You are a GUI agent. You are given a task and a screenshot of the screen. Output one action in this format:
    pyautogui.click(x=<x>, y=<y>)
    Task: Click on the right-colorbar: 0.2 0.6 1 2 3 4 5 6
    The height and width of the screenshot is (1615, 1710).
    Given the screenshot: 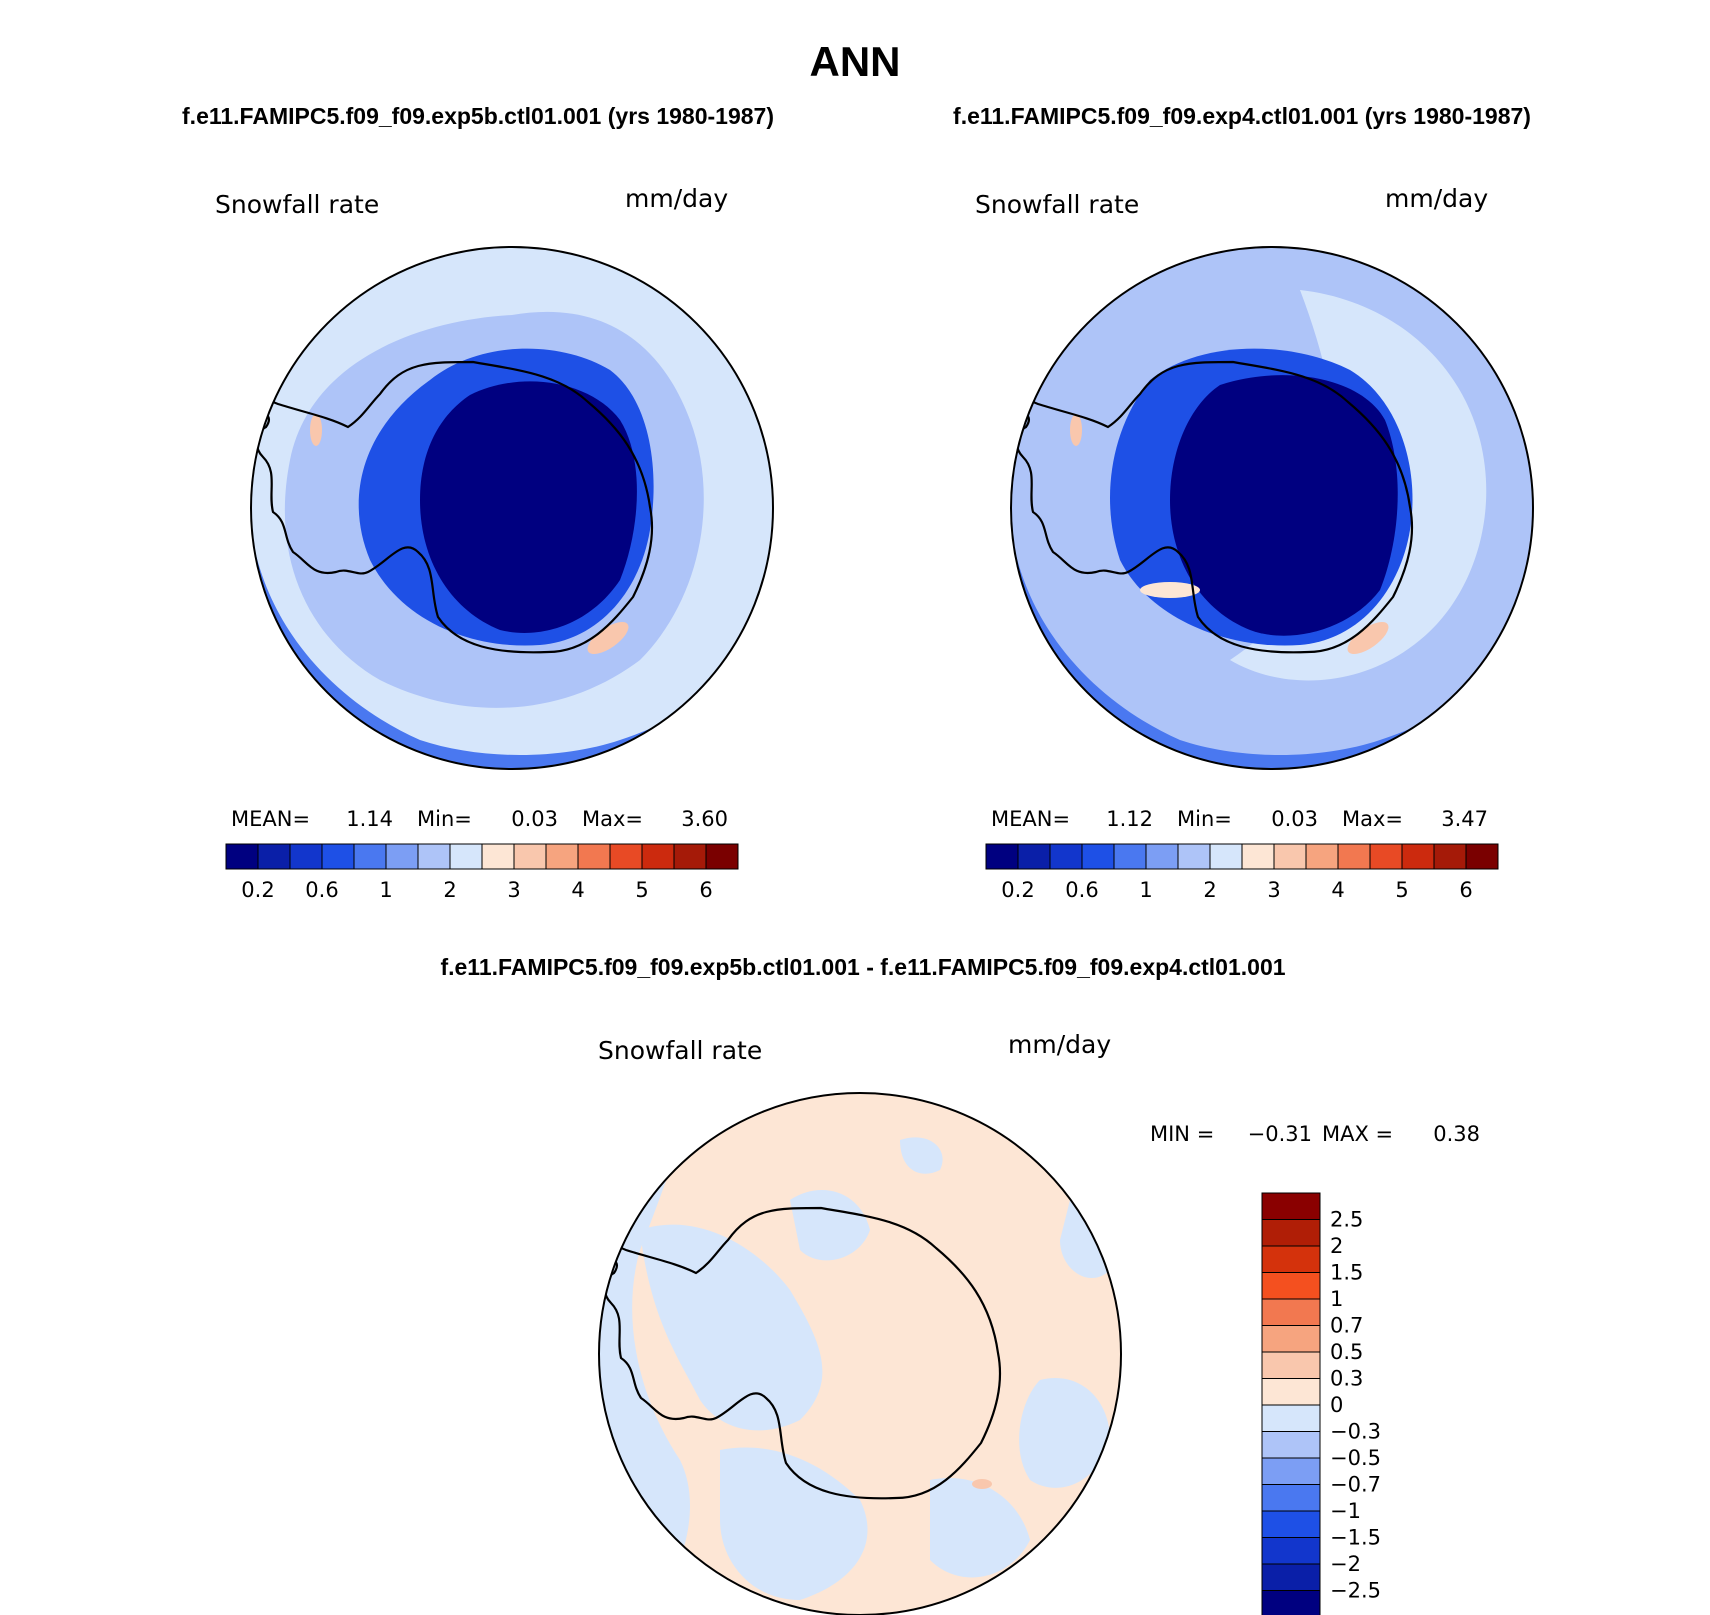 What is the action you would take?
    pyautogui.click(x=1242, y=872)
    